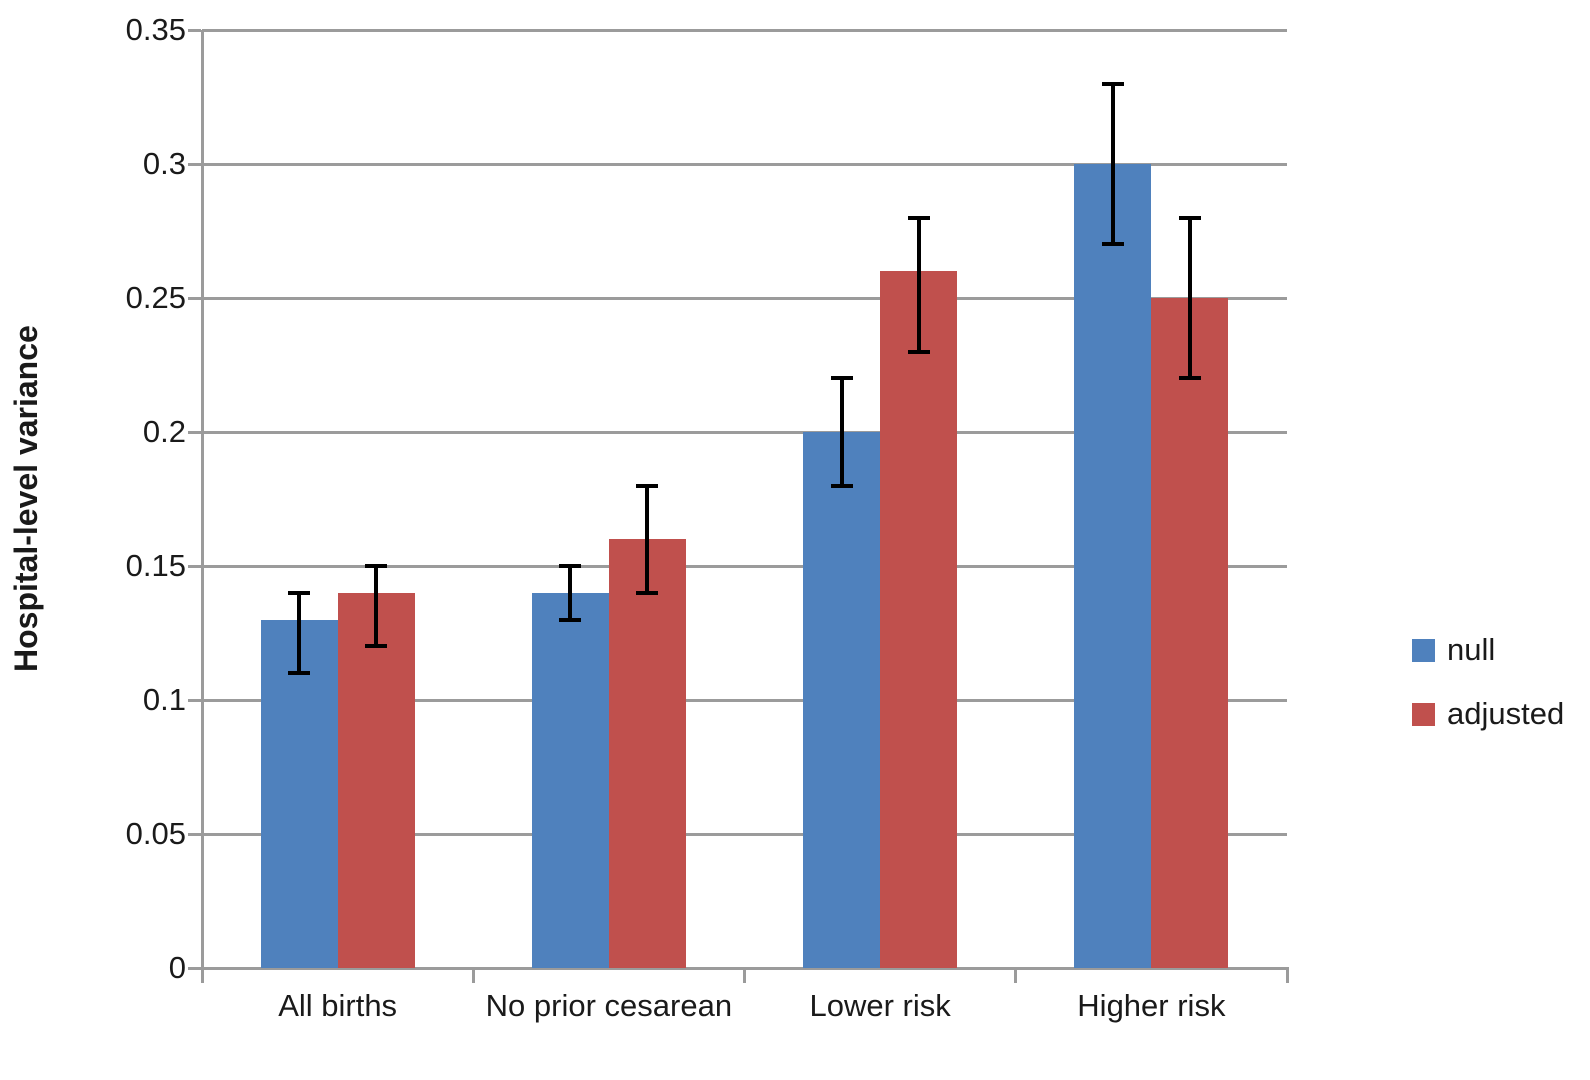  What do you see at coordinates (155, 297) in the screenshot?
I see `y-tick-label: 0.25` at bounding box center [155, 297].